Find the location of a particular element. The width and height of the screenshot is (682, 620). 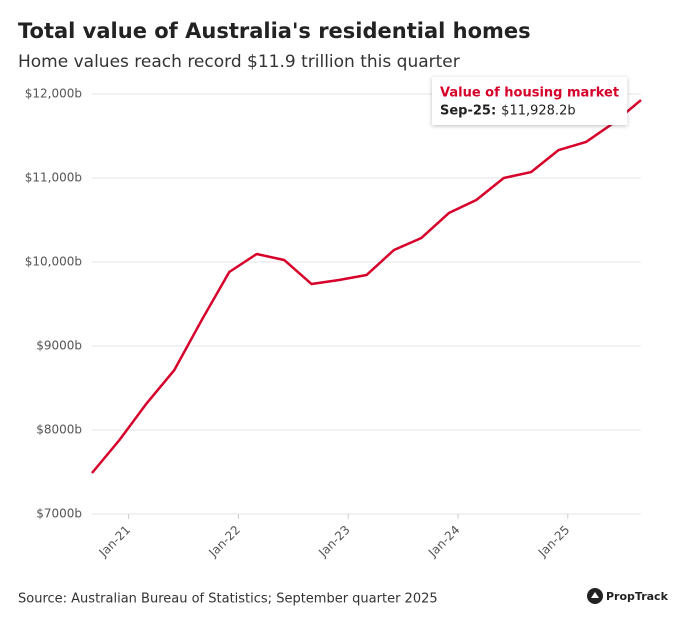

tooltip-series: Value of housing market is located at coordinates (529, 93).